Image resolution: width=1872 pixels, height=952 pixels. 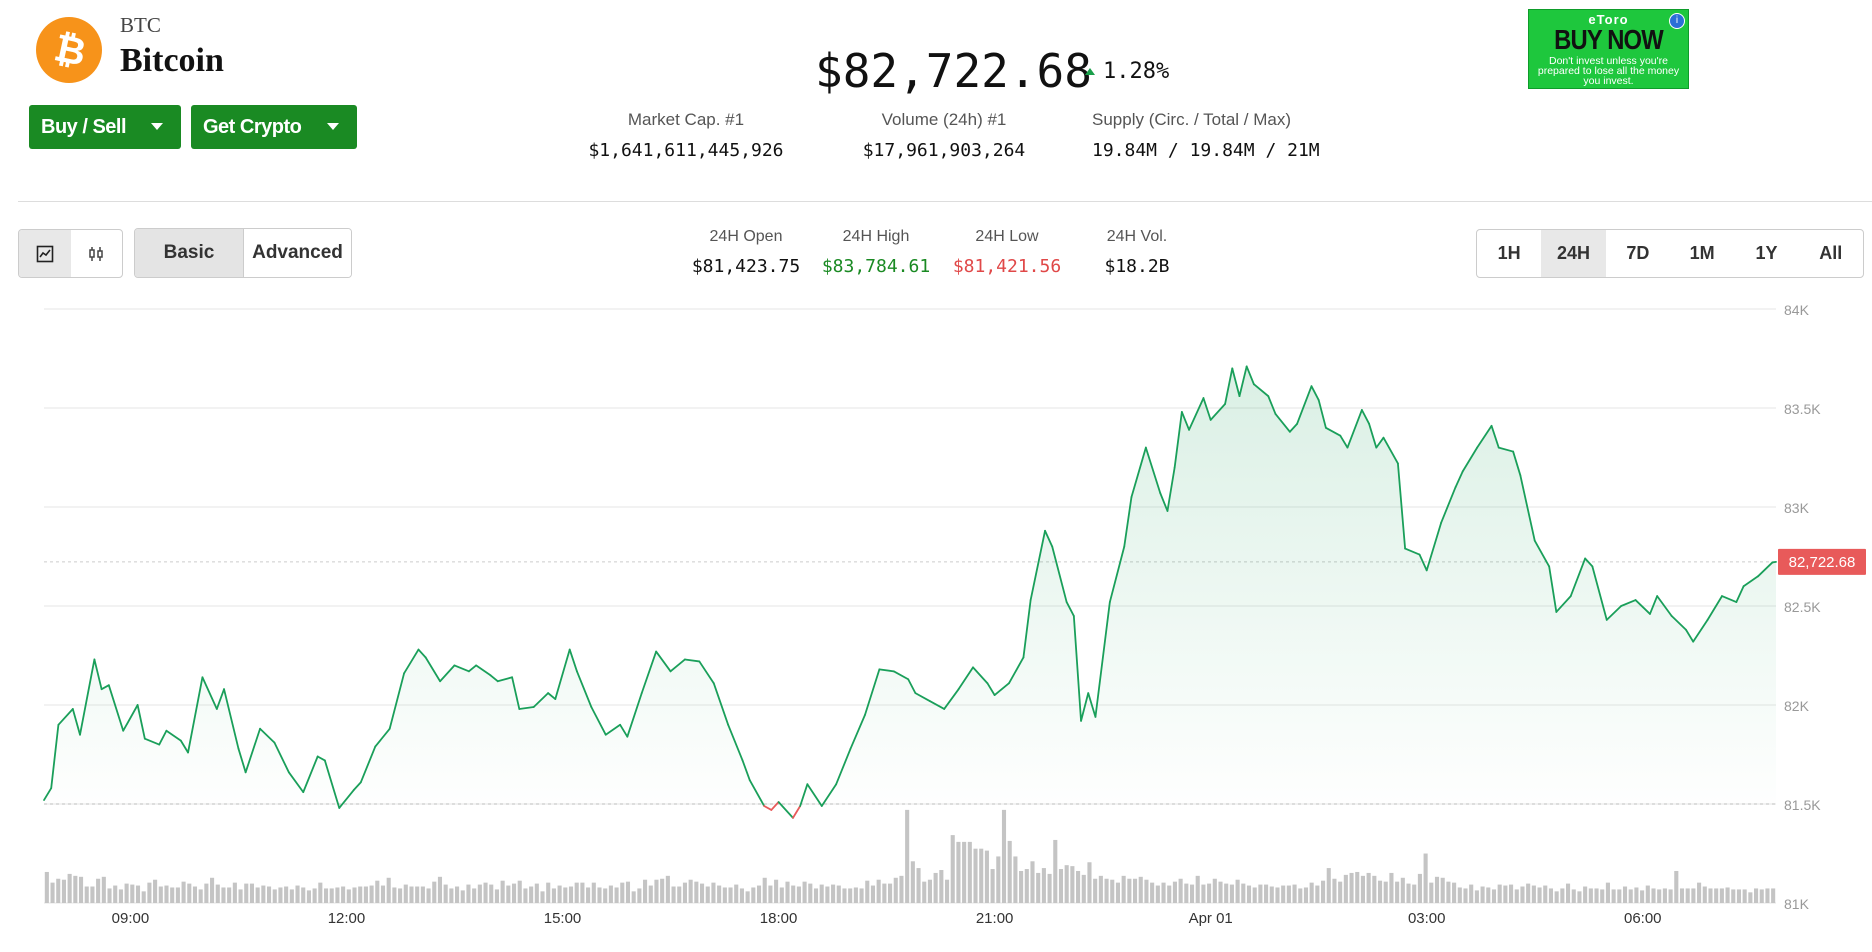 I want to click on y-tick-label: 81K, so click(x=1797, y=904).